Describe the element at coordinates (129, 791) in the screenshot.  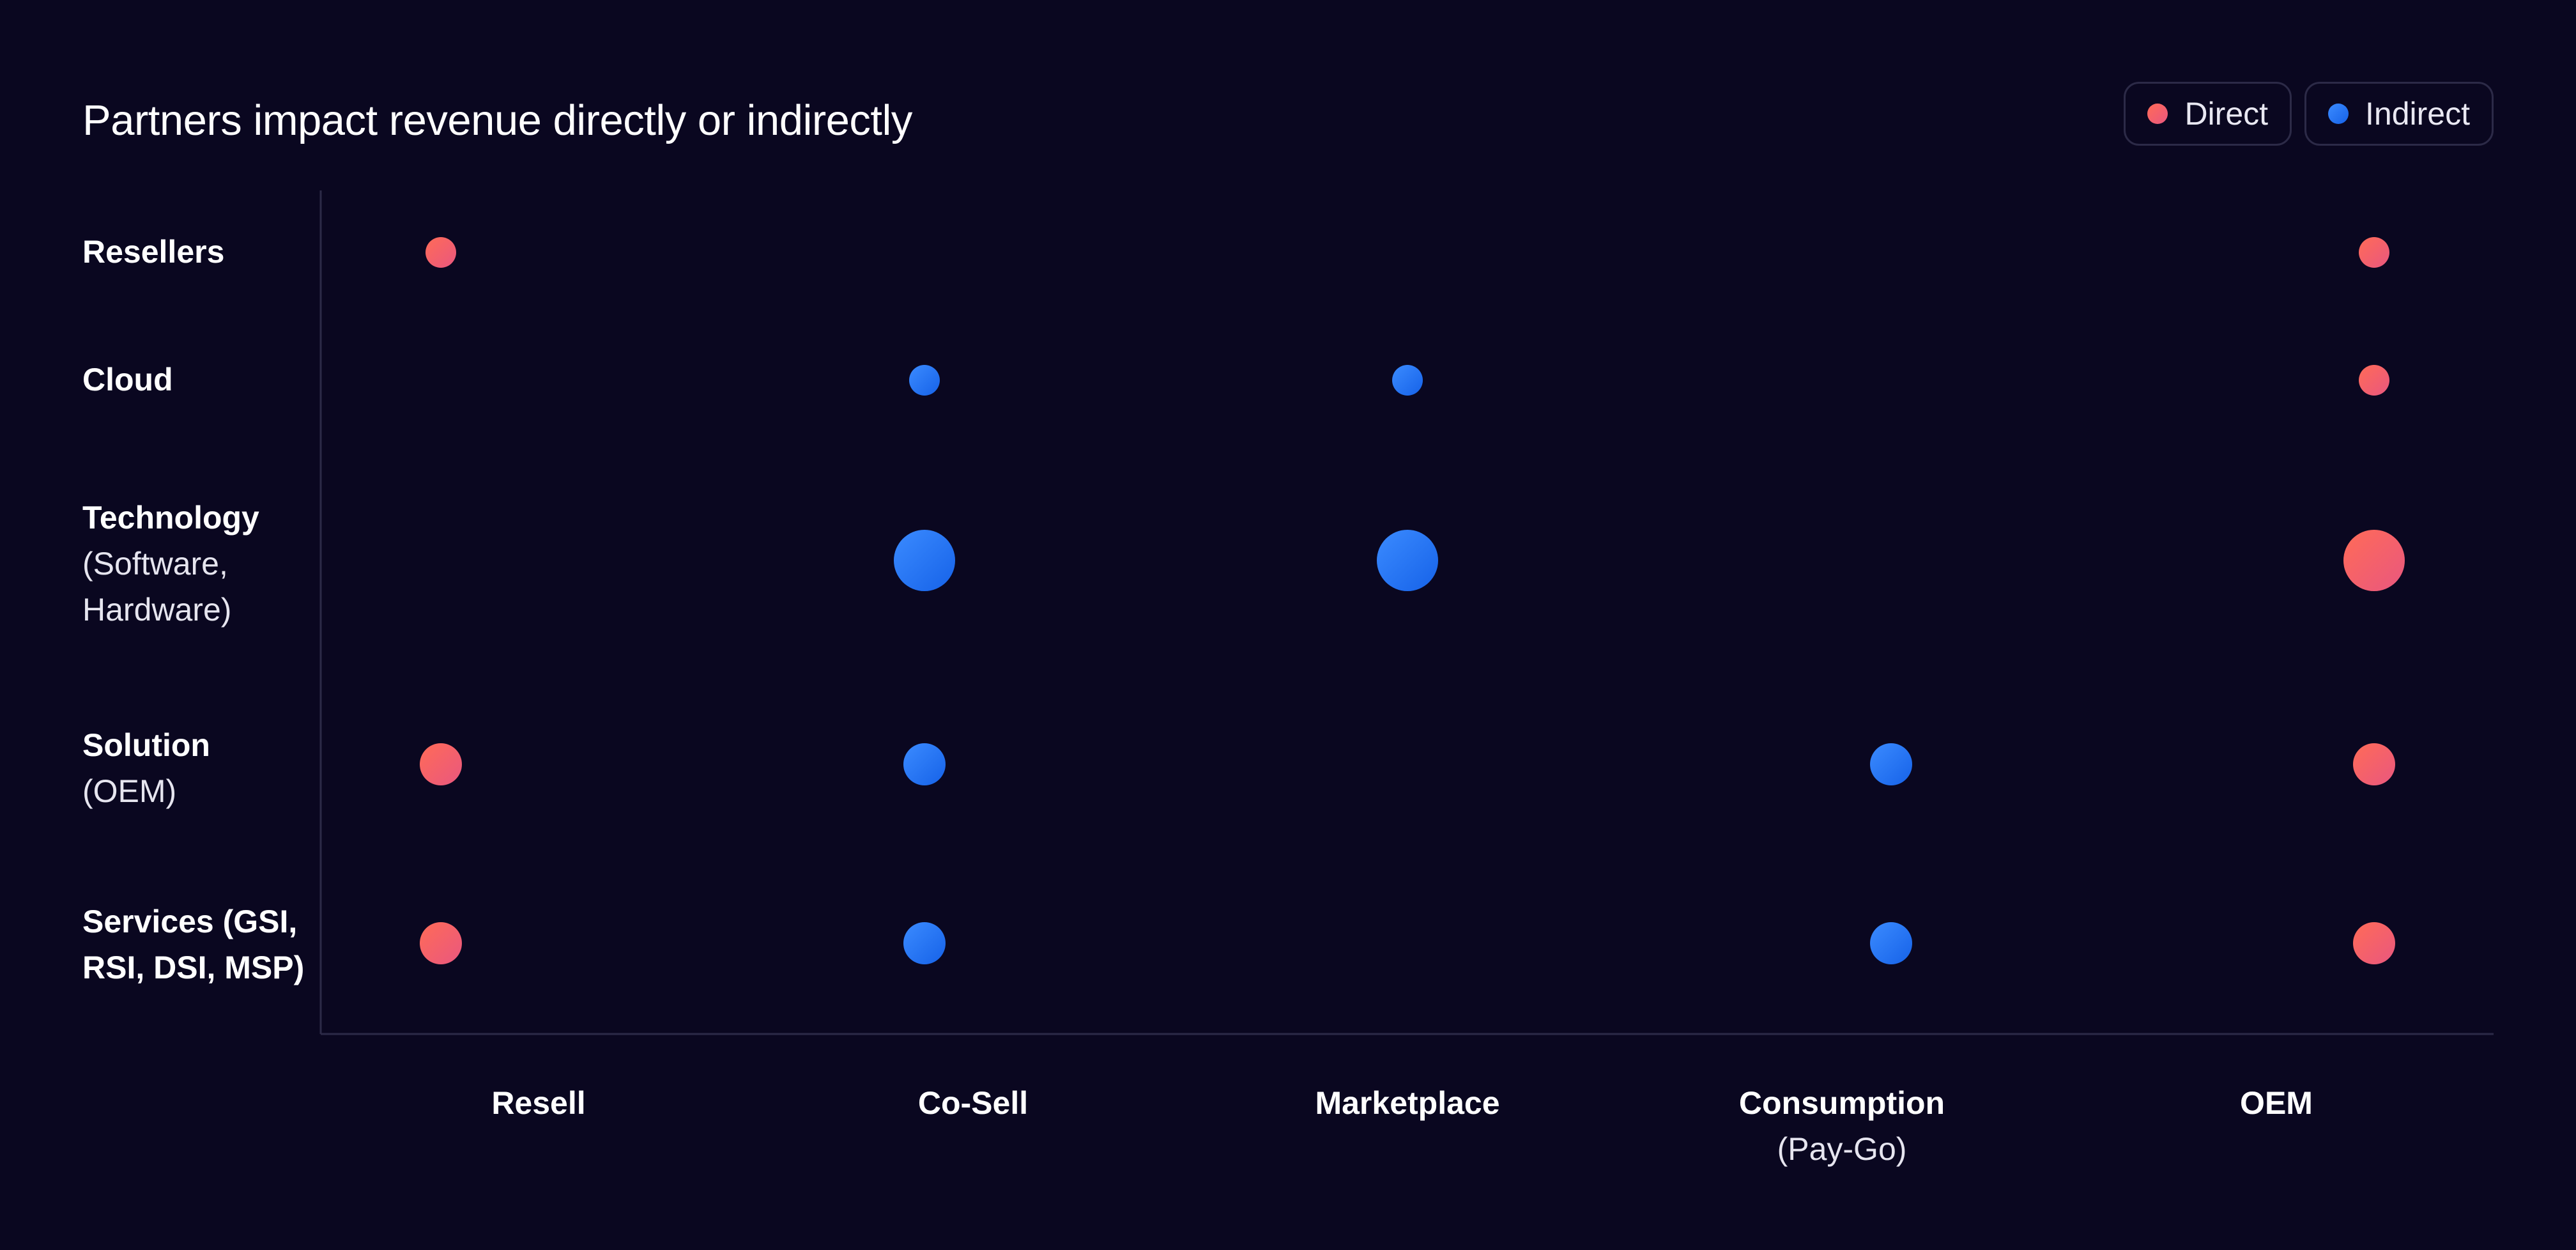
I see `row-label-subtext: (OEM)` at that location.